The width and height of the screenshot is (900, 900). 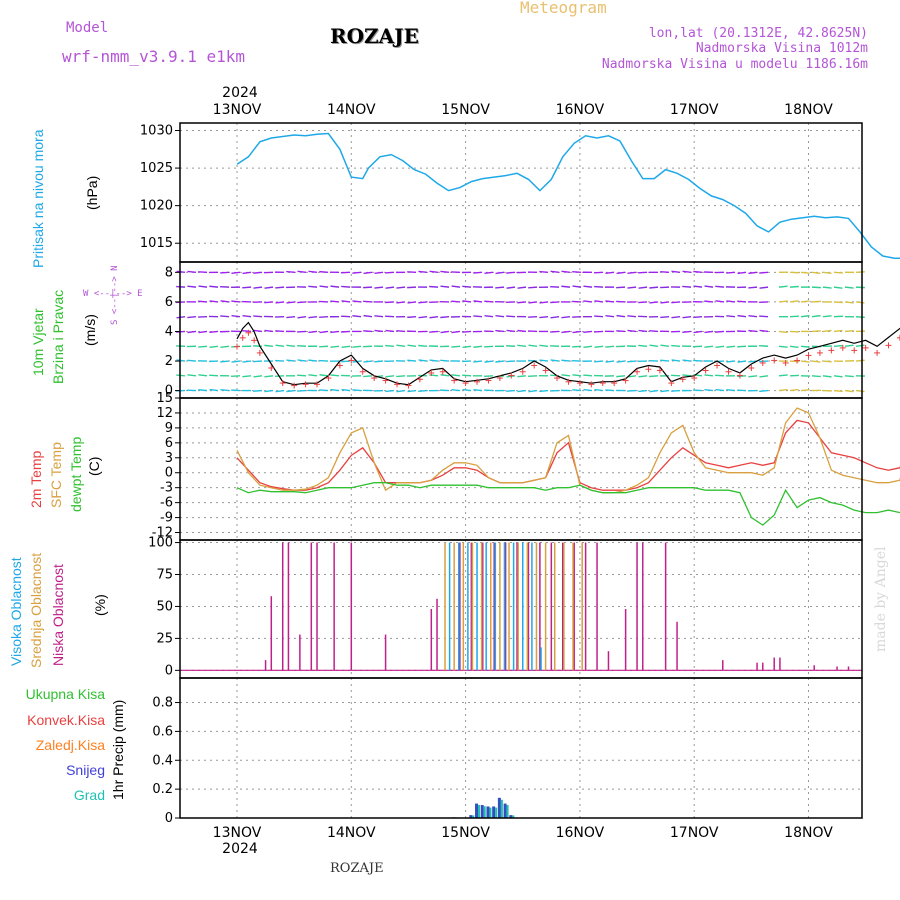 What do you see at coordinates (580, 110) in the screenshot?
I see `date-label-top: 16NOV` at bounding box center [580, 110].